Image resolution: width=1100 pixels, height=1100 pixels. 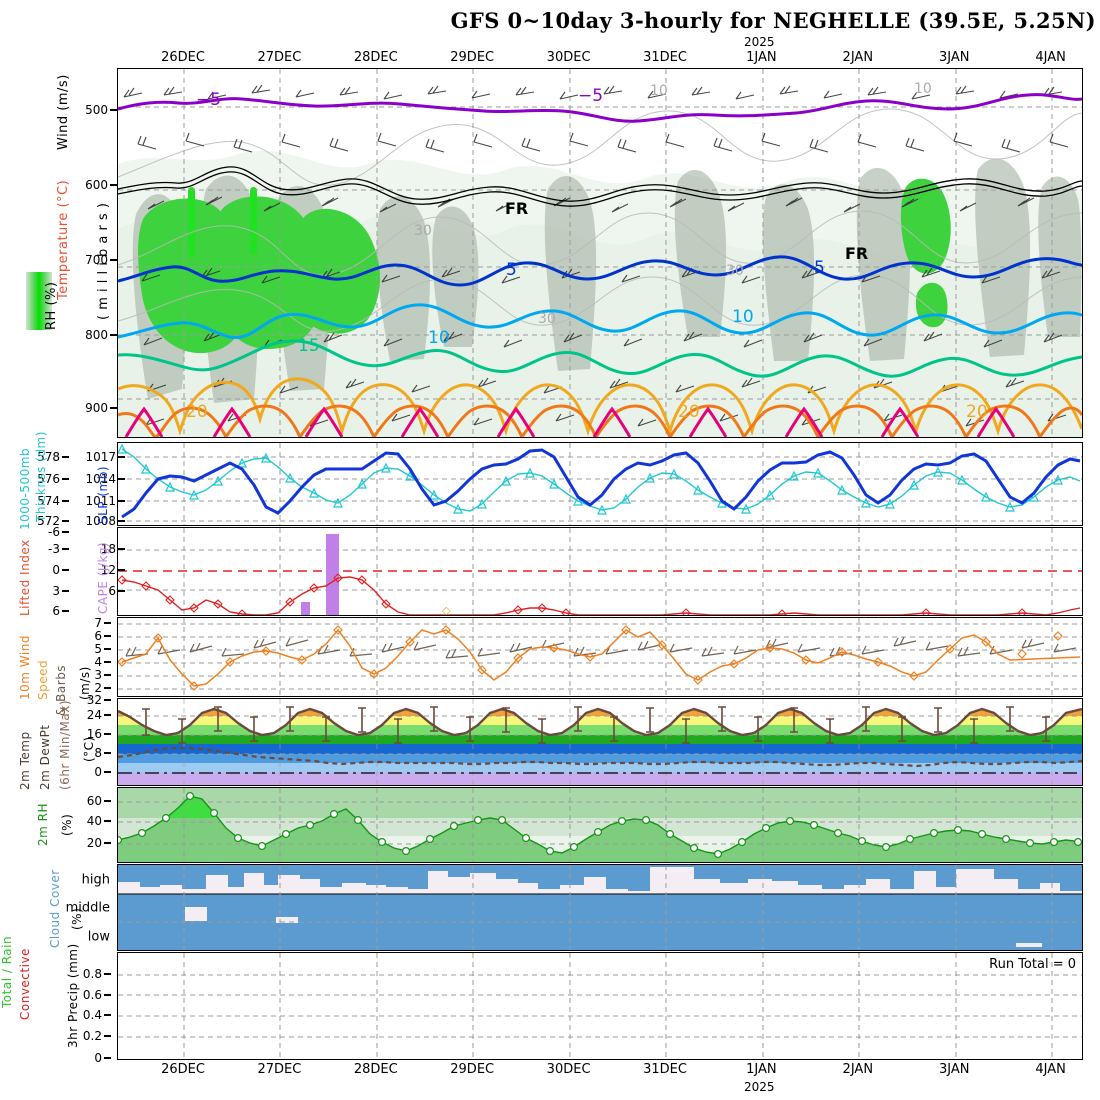 What do you see at coordinates (87, 908) in the screenshot?
I see `cloud-row-label-middle: middle` at bounding box center [87, 908].